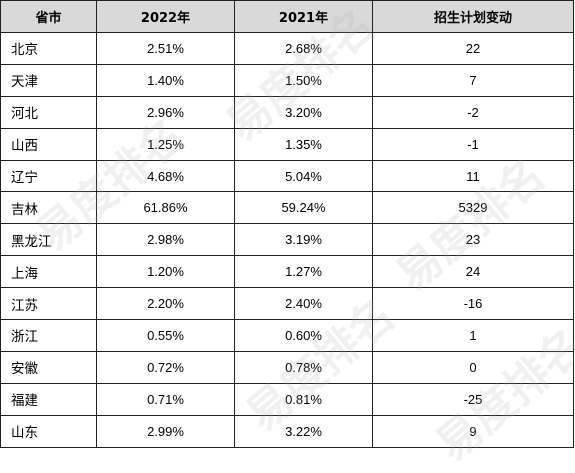  I want to click on table-row: 安徽 0.72% 0.78% 0, so click(287, 367).